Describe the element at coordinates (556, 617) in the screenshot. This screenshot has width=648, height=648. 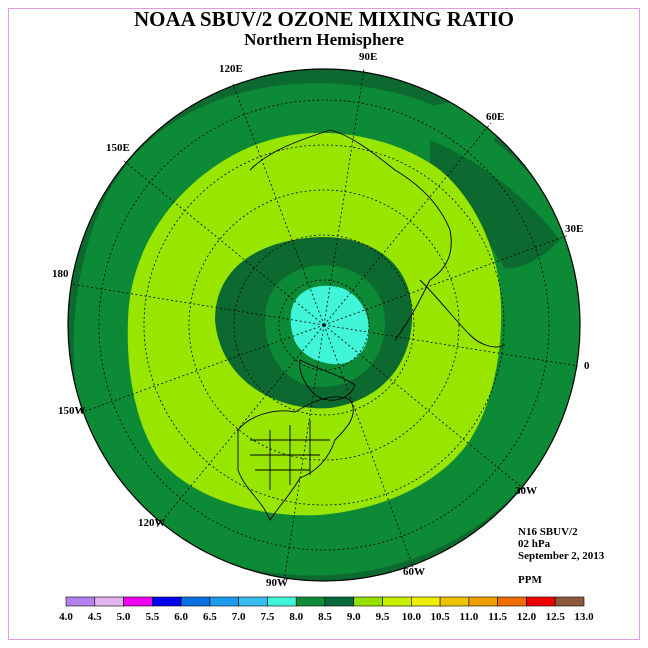
I see `colorbar-tick-label: 12.5` at that location.